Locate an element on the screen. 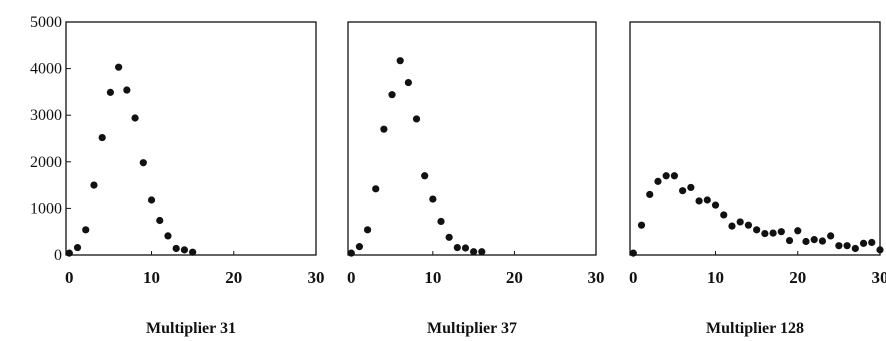  y-tick-label: 0 is located at coordinates (58, 255).